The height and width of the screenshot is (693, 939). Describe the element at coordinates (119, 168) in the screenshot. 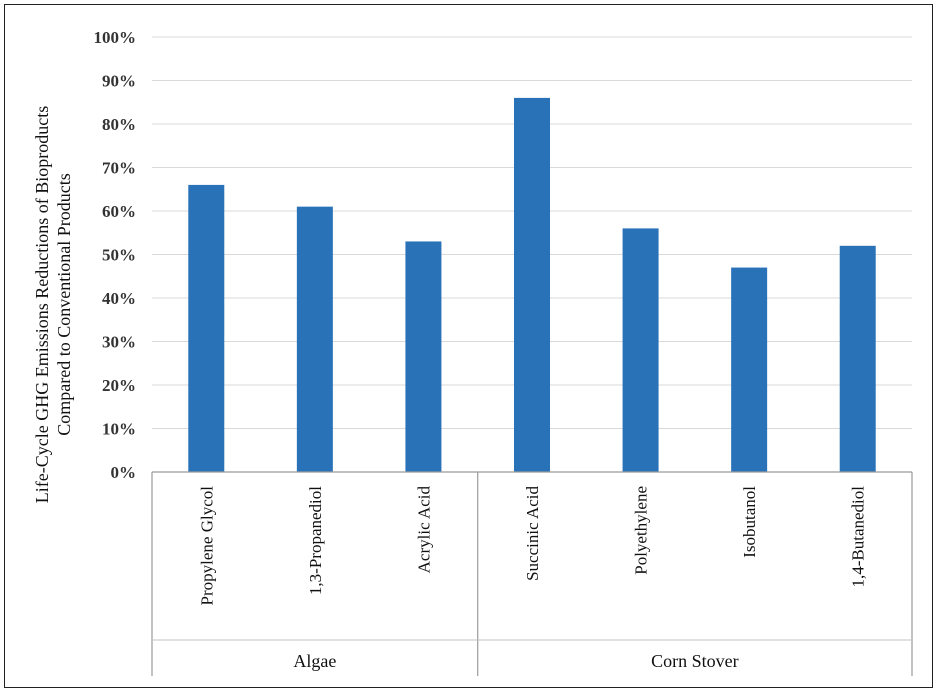

I see `y-tick-label: 70%` at that location.